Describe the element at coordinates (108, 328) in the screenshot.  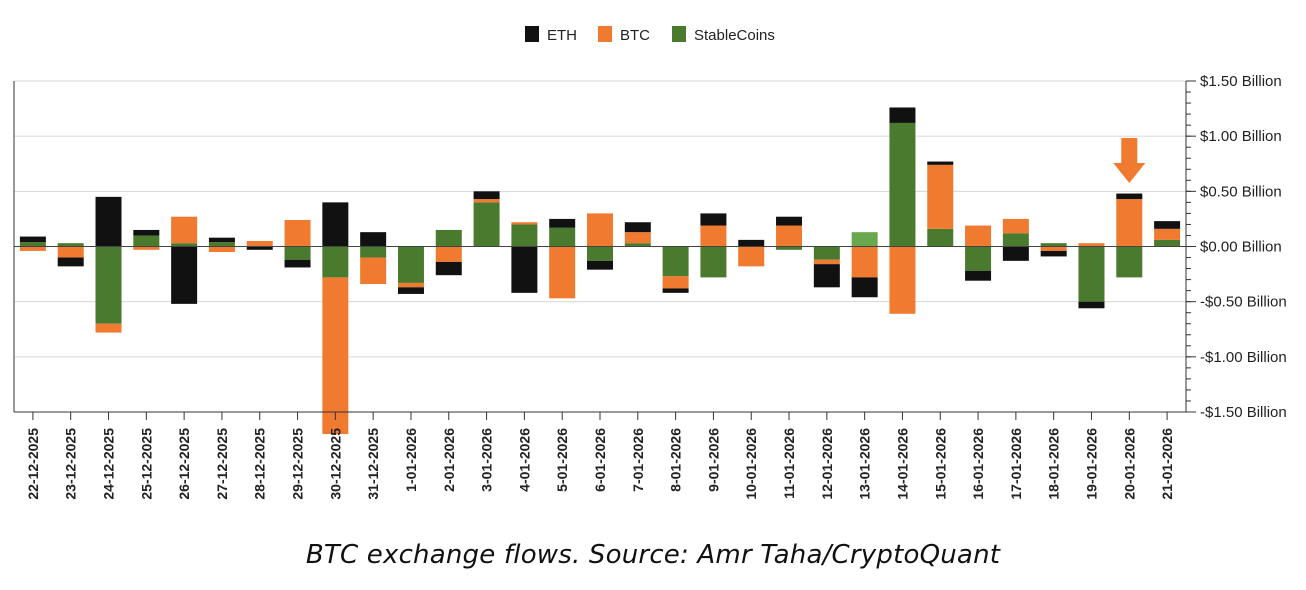
I see `bar-btc-24-12-2025` at that location.